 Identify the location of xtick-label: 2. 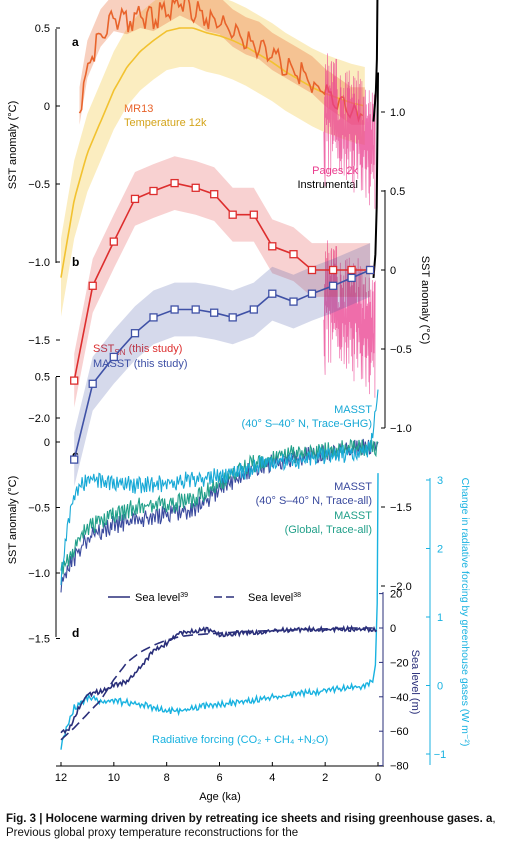
(325, 778).